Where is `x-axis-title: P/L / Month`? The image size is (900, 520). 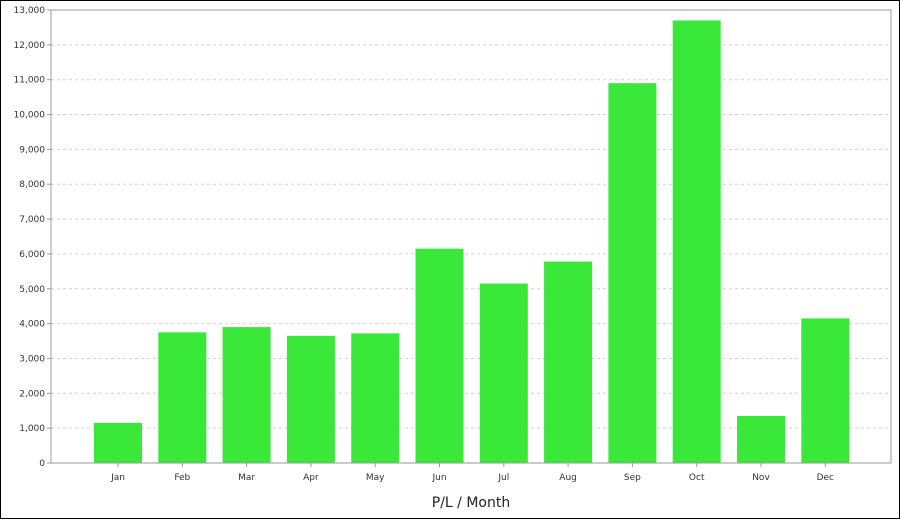 x-axis-title: P/L / Month is located at coordinates (471, 503).